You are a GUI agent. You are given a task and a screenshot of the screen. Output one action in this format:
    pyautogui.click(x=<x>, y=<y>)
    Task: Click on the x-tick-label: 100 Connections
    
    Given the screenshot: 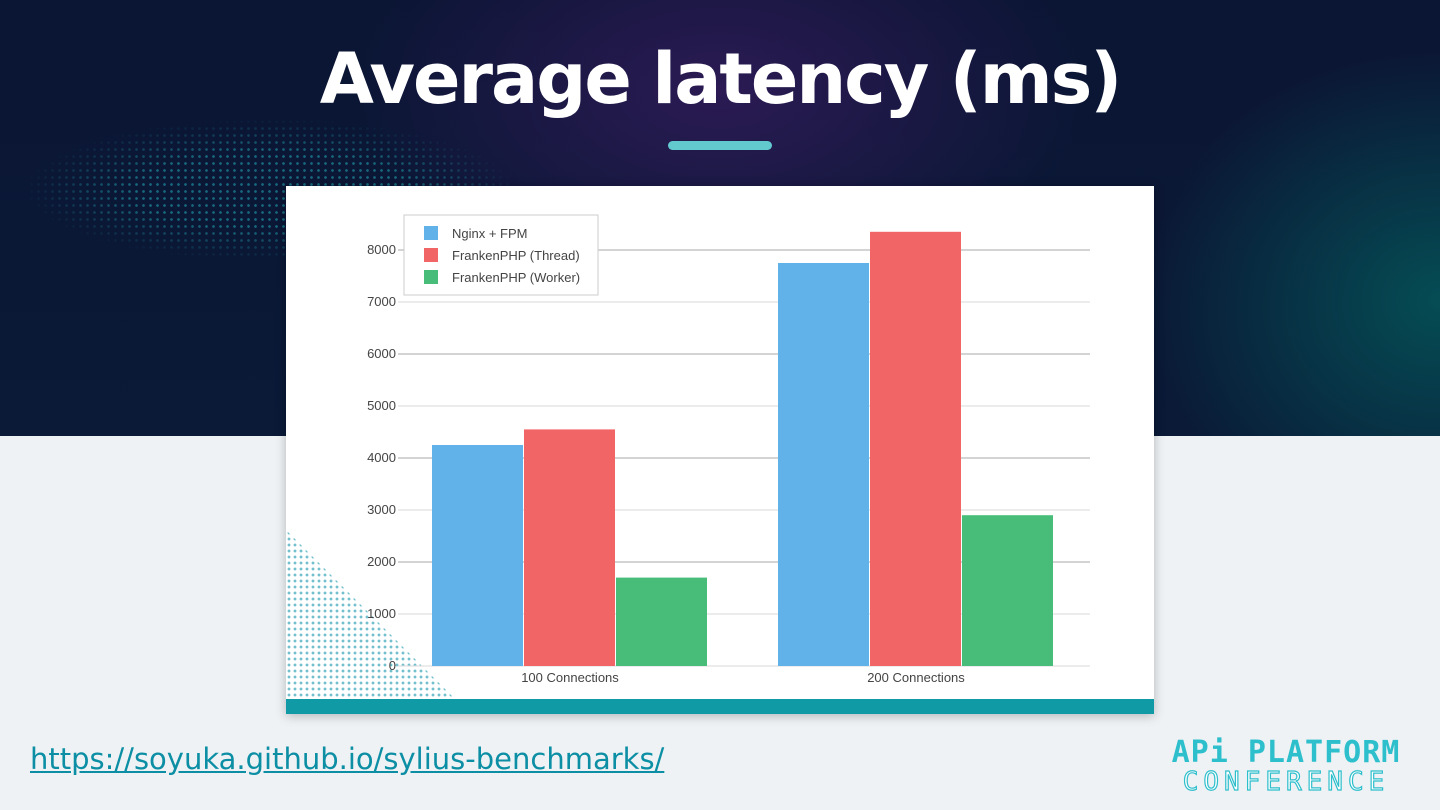 What is the action you would take?
    pyautogui.click(x=570, y=677)
    